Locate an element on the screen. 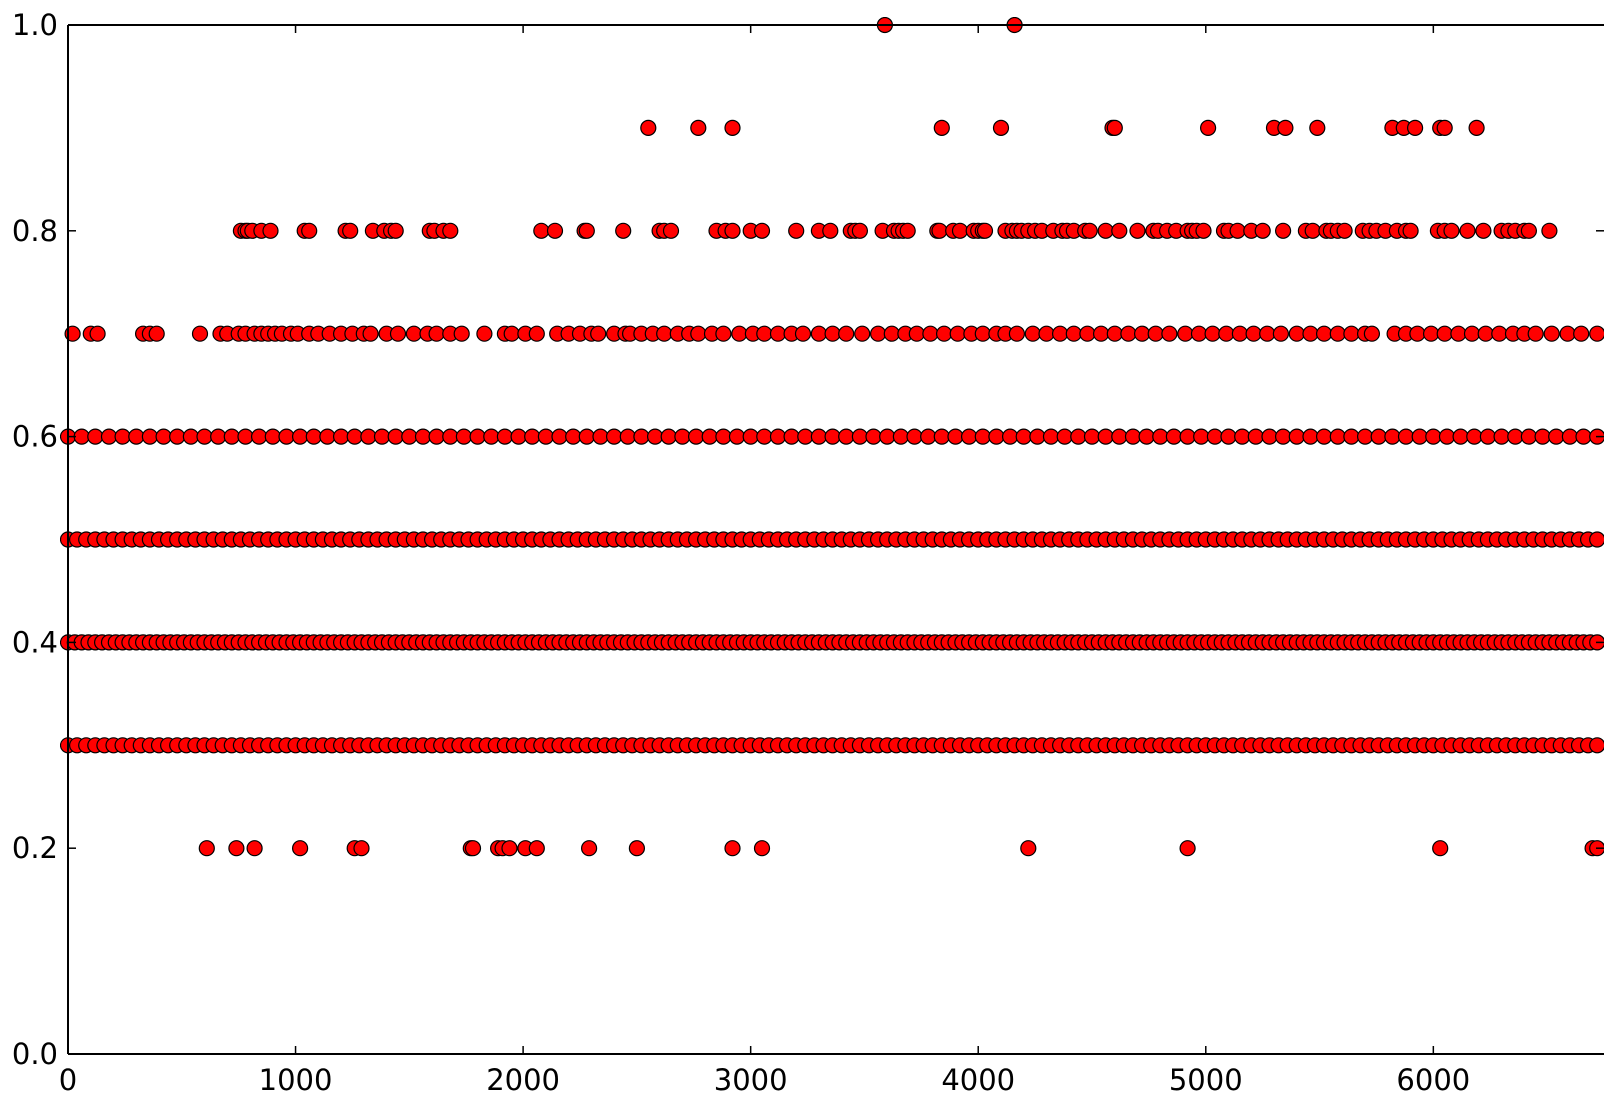  x-tick-label: 4000 is located at coordinates (978, 1080).